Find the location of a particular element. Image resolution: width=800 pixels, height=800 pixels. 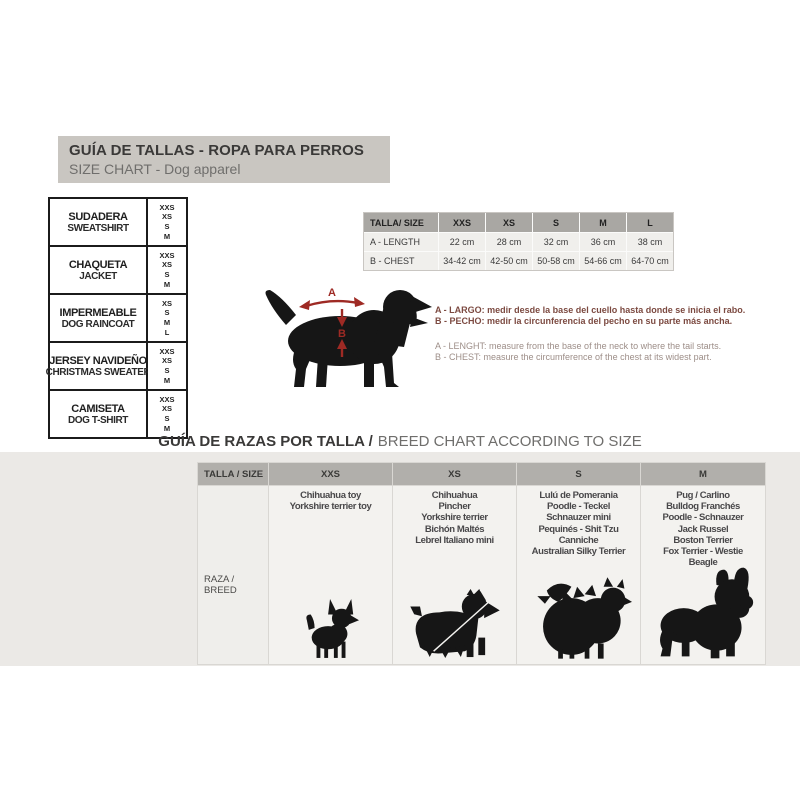

page-title-en: SIZE CHART - Dog apparel is located at coordinates (155, 169).